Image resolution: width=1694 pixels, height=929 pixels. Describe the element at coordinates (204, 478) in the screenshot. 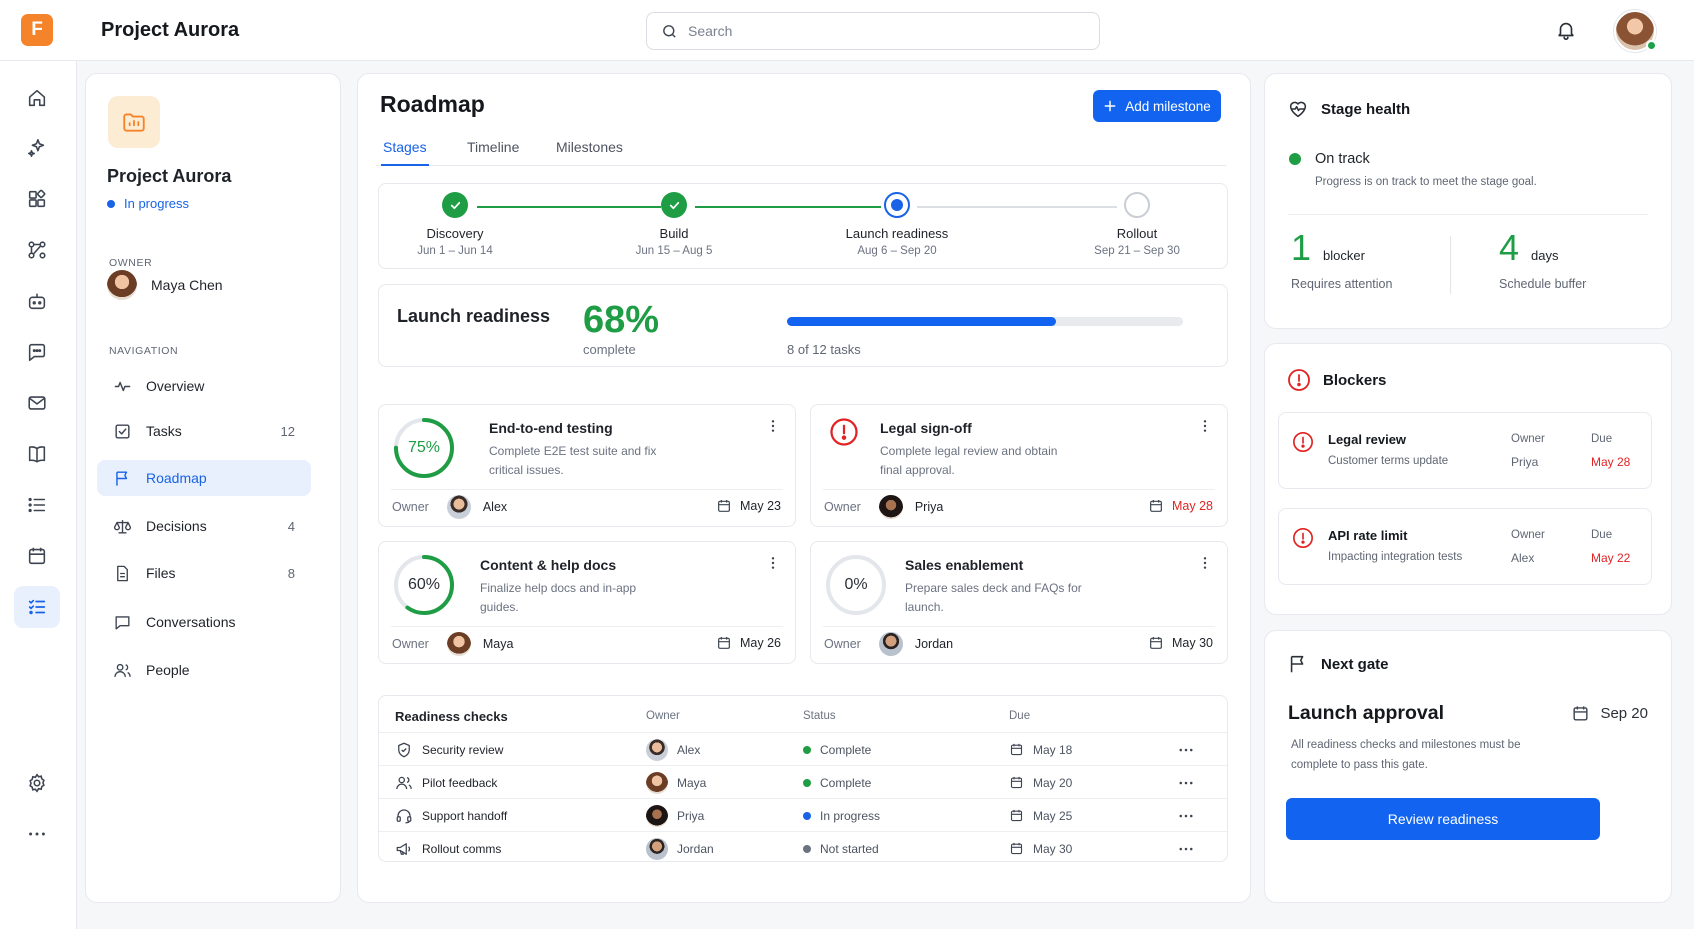

I see `nav-item-roadmap: Roadmap` at that location.